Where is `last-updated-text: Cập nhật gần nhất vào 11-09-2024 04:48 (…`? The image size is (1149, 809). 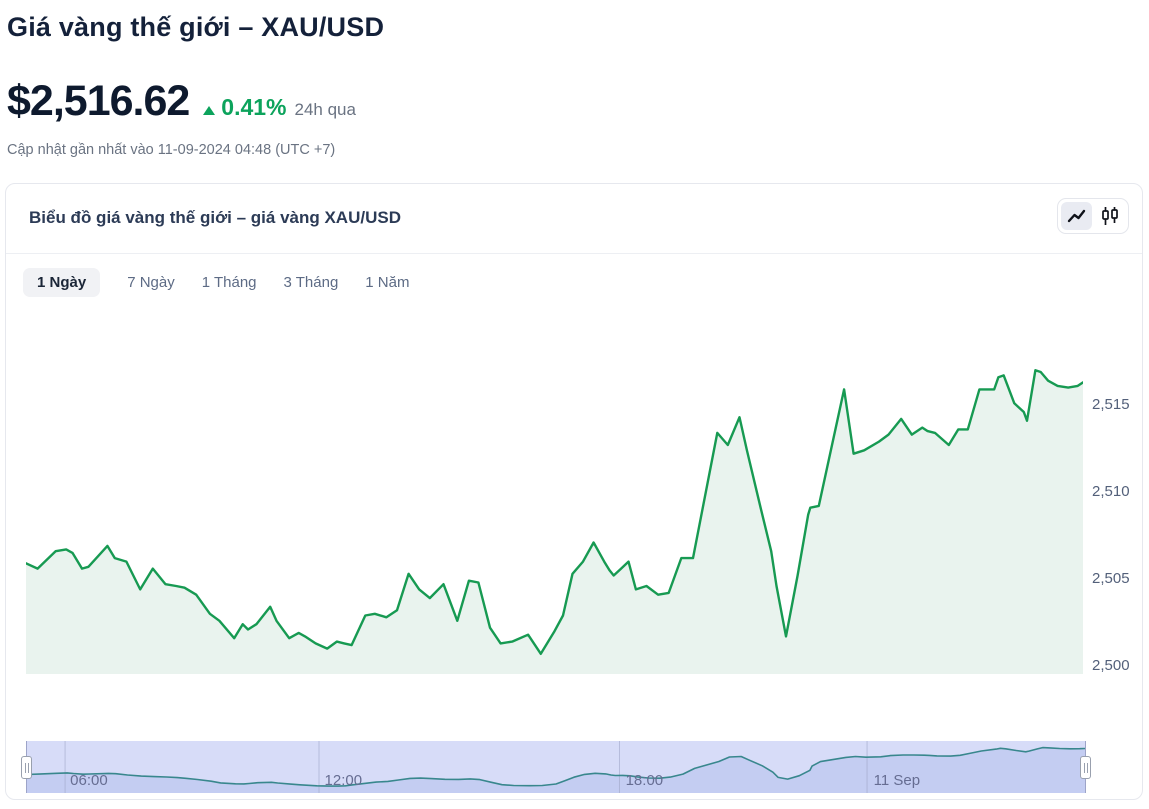 last-updated-text: Cập nhật gần nhất vào 11-09-2024 04:48 (… is located at coordinates (171, 150).